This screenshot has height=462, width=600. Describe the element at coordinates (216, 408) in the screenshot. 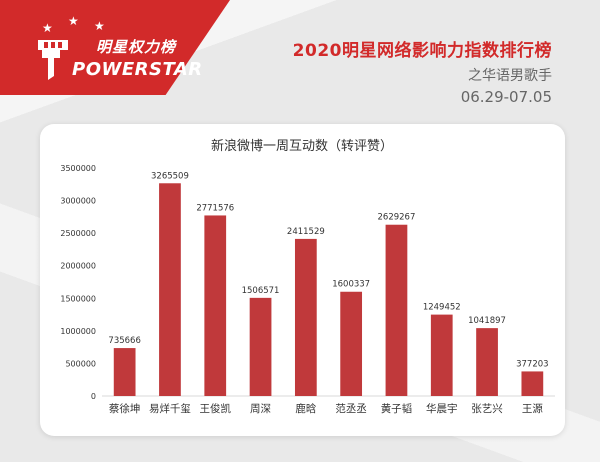

I see `x-tick-label: 王俊凯` at that location.